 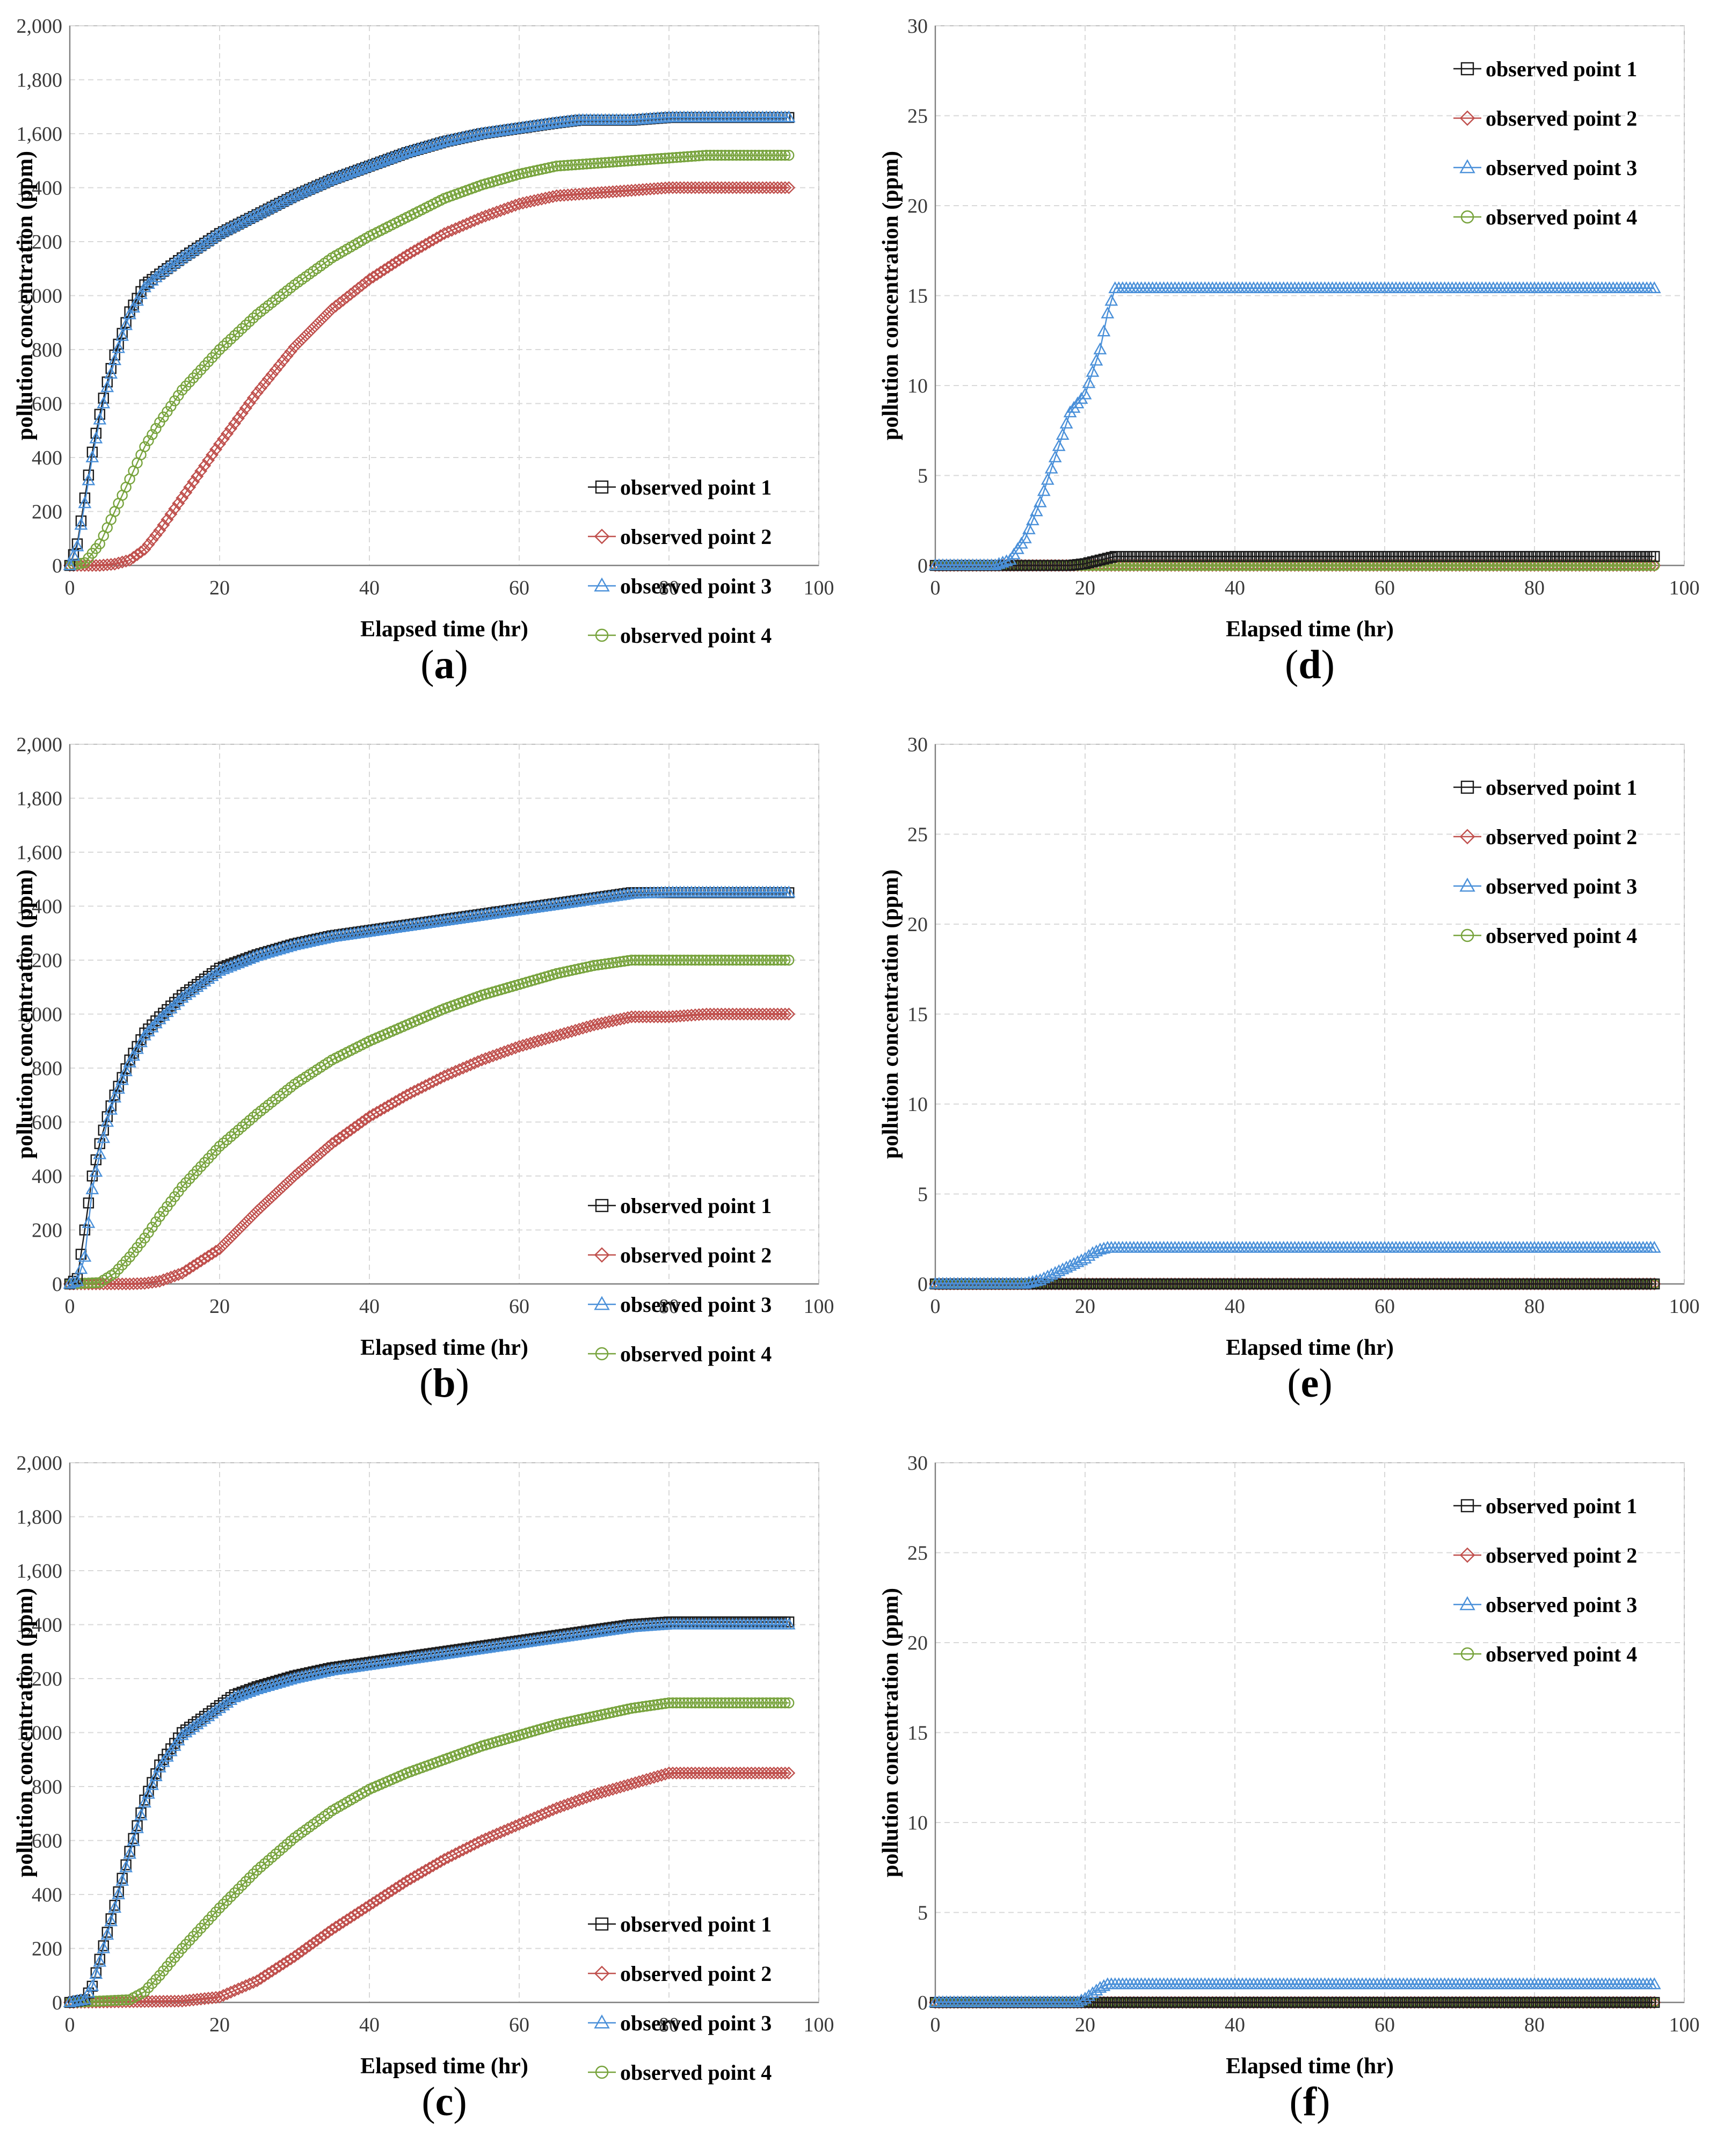 I want to click on y-tick-label: 15, so click(x=917, y=1733).